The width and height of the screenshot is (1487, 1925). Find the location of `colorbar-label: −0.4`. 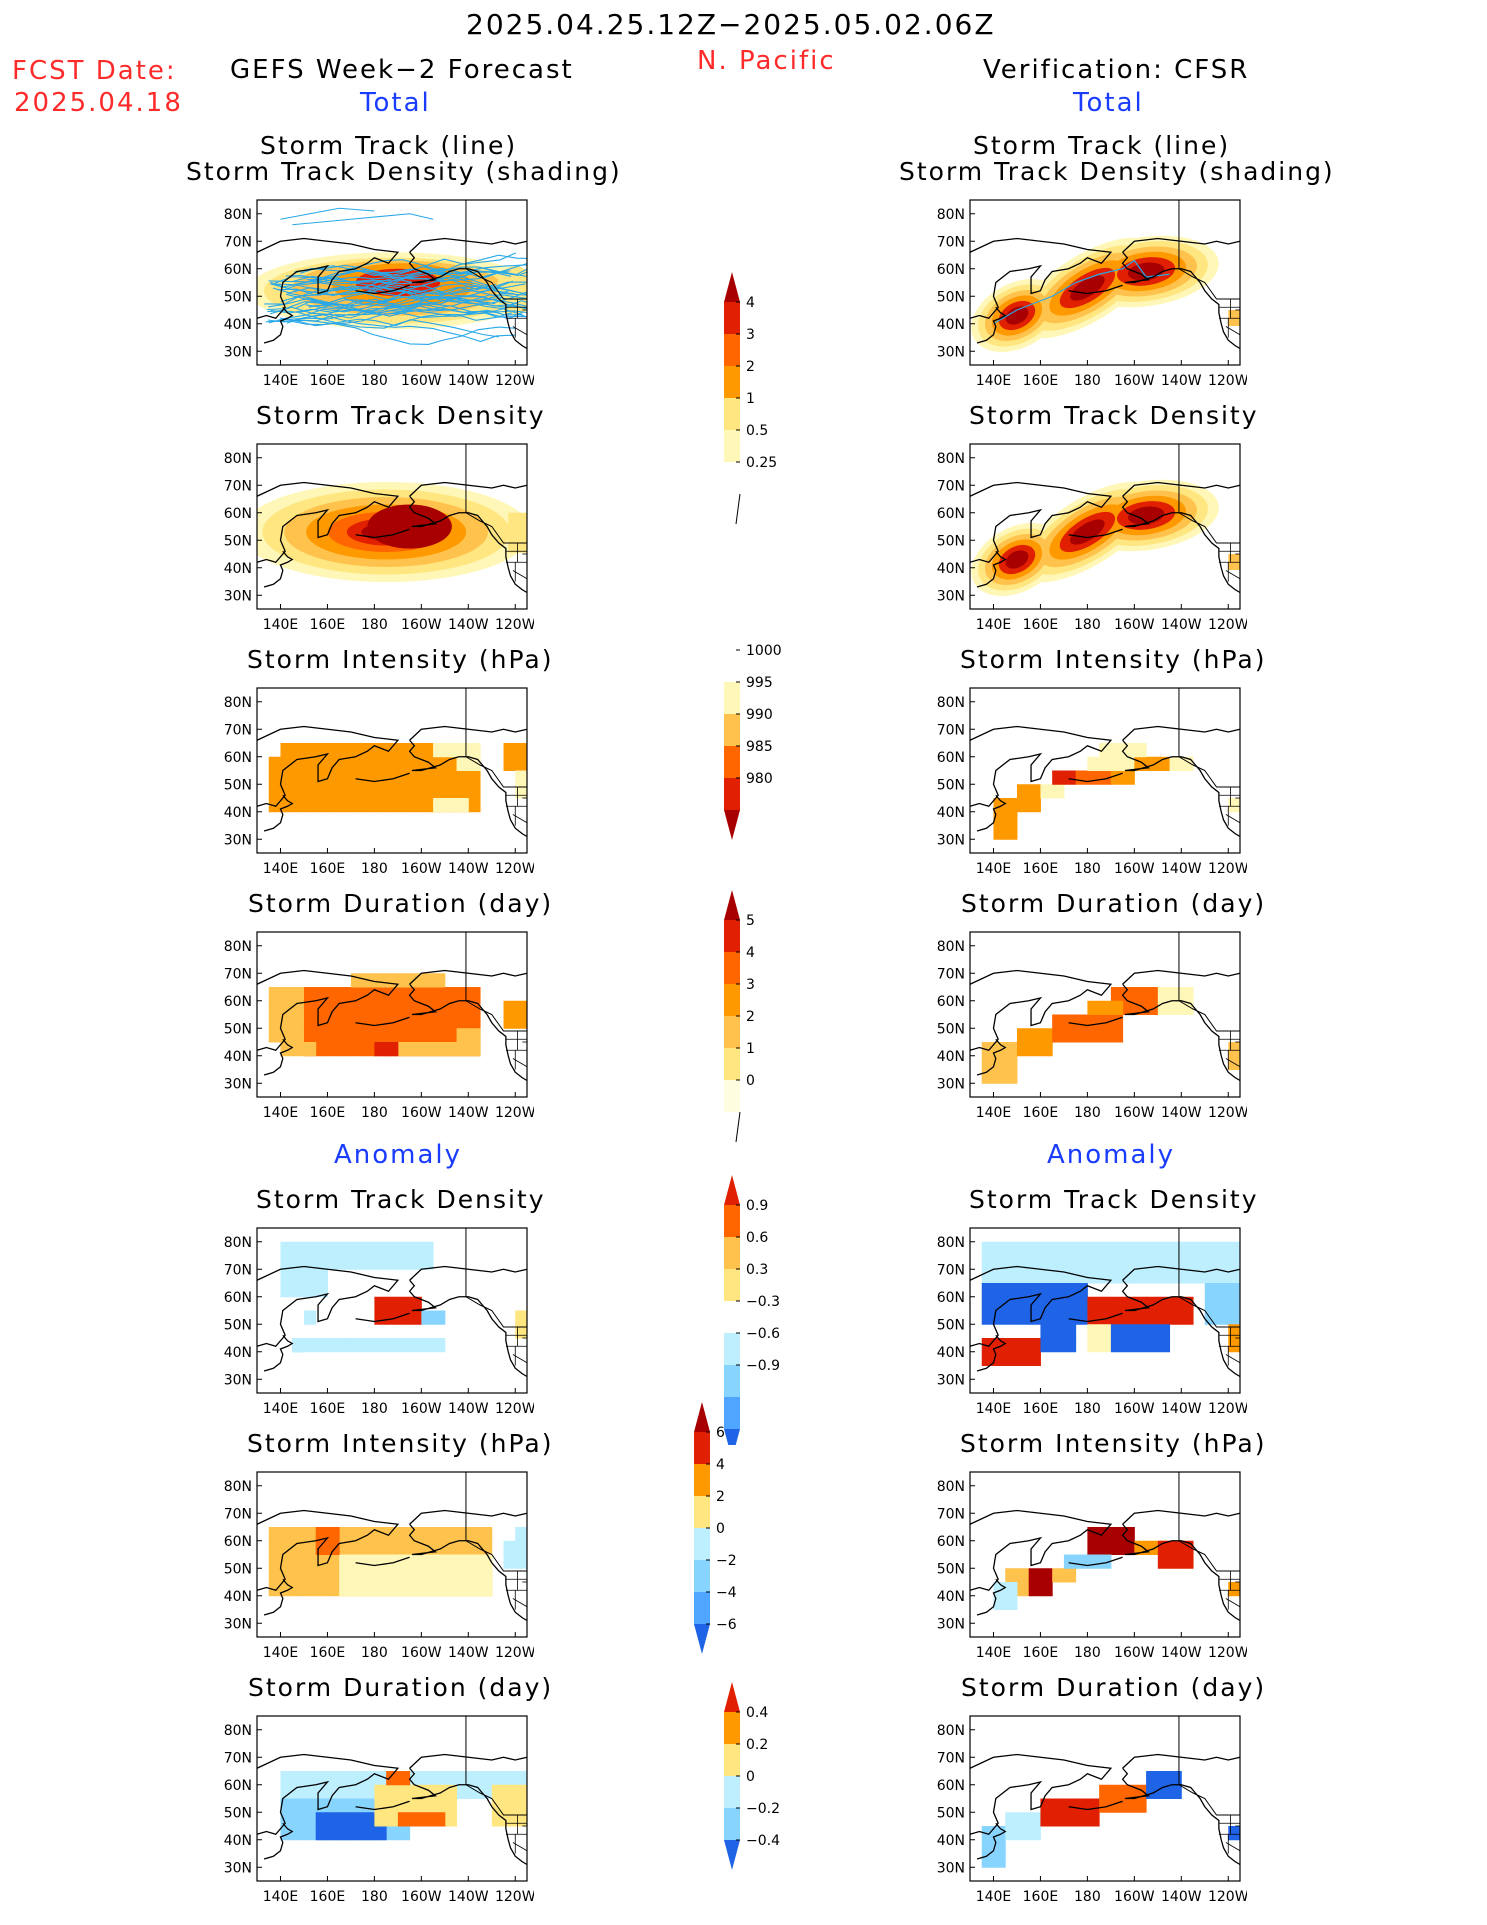

colorbar-label: −0.4 is located at coordinates (763, 1841).